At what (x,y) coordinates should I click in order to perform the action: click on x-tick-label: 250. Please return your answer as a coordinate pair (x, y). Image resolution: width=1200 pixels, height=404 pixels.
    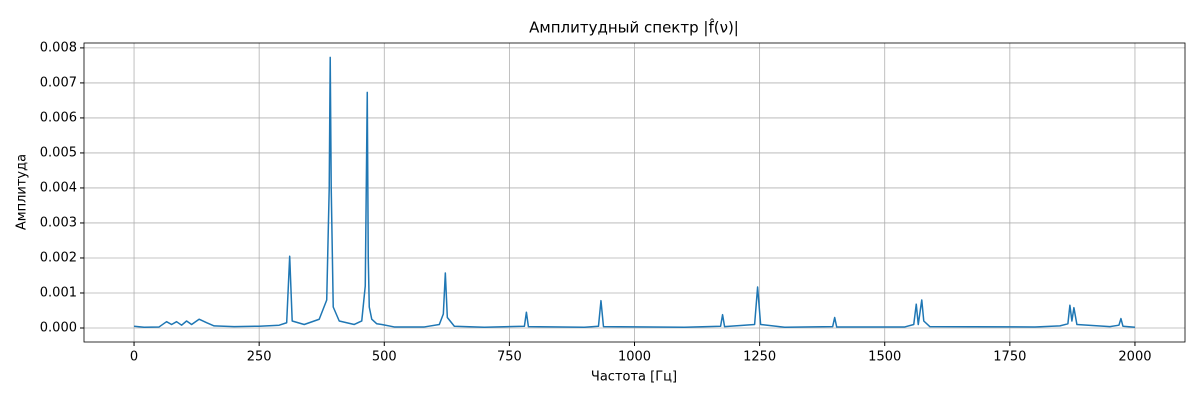
    Looking at the image, I should click on (259, 357).